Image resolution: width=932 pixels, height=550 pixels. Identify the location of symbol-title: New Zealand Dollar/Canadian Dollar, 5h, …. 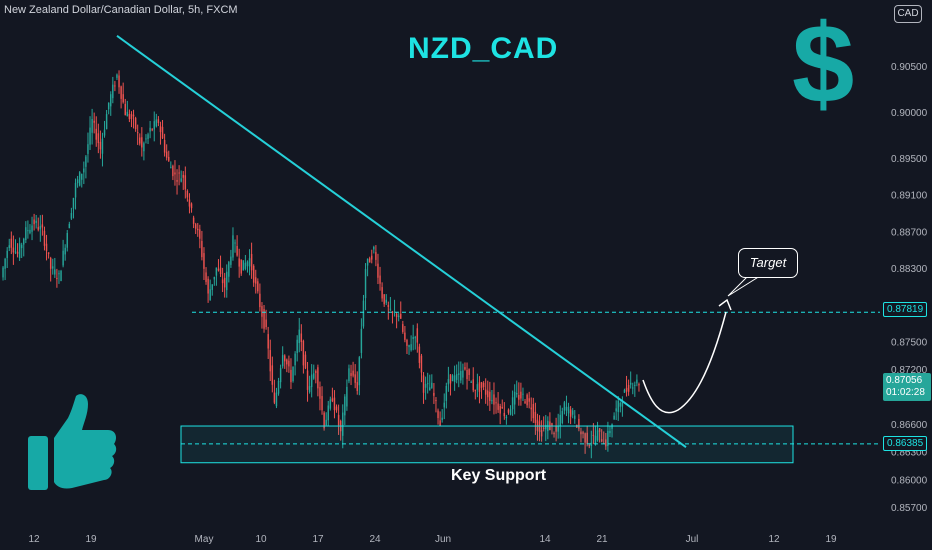
(121, 10).